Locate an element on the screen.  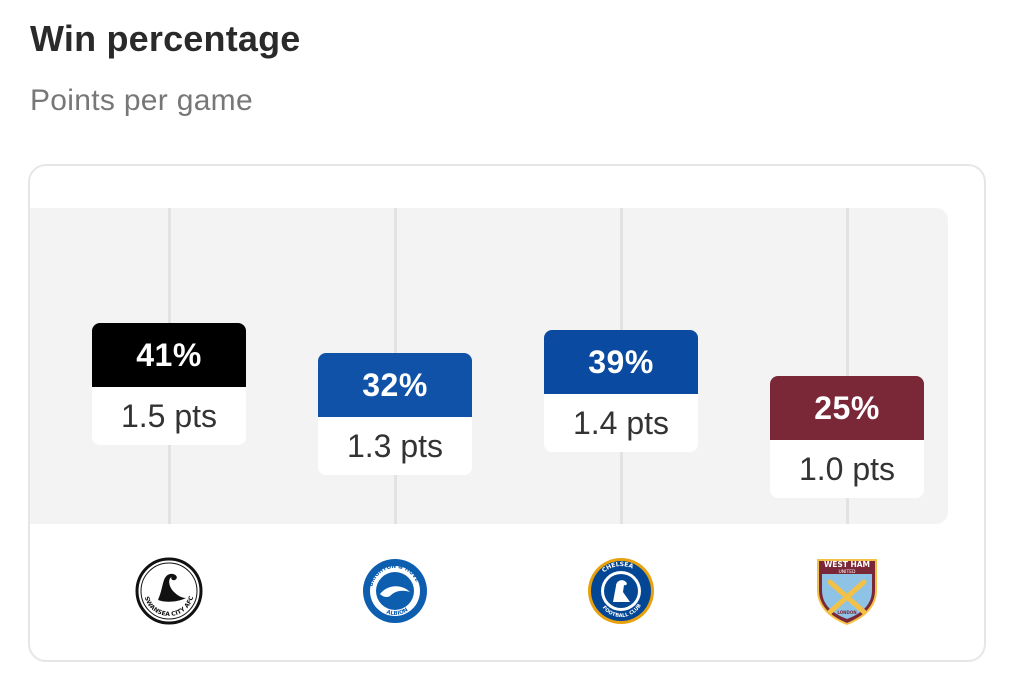
brighton-crest-bottom-text: ALBION is located at coordinates (397, 612).